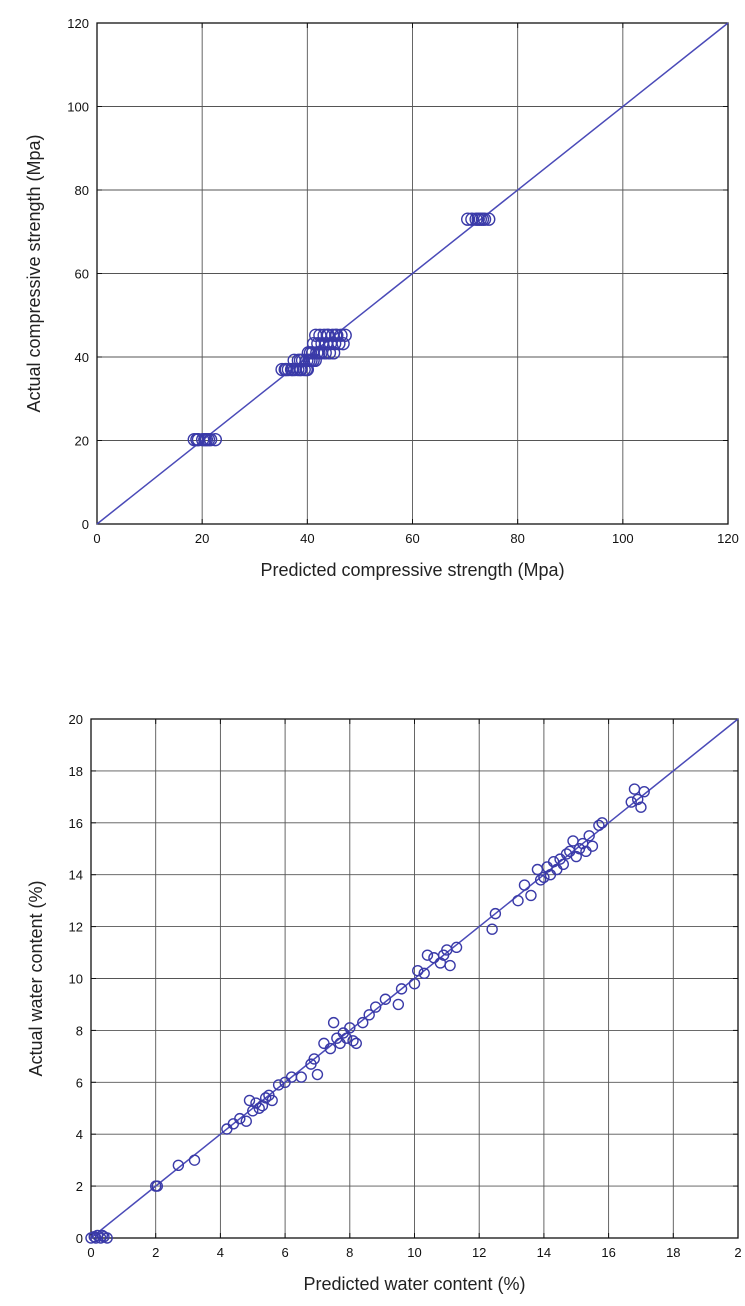 Image resolution: width=745 pixels, height=1306 pixels. Describe the element at coordinates (284, 1252) in the screenshot. I see `x-tick-label: 6` at that location.